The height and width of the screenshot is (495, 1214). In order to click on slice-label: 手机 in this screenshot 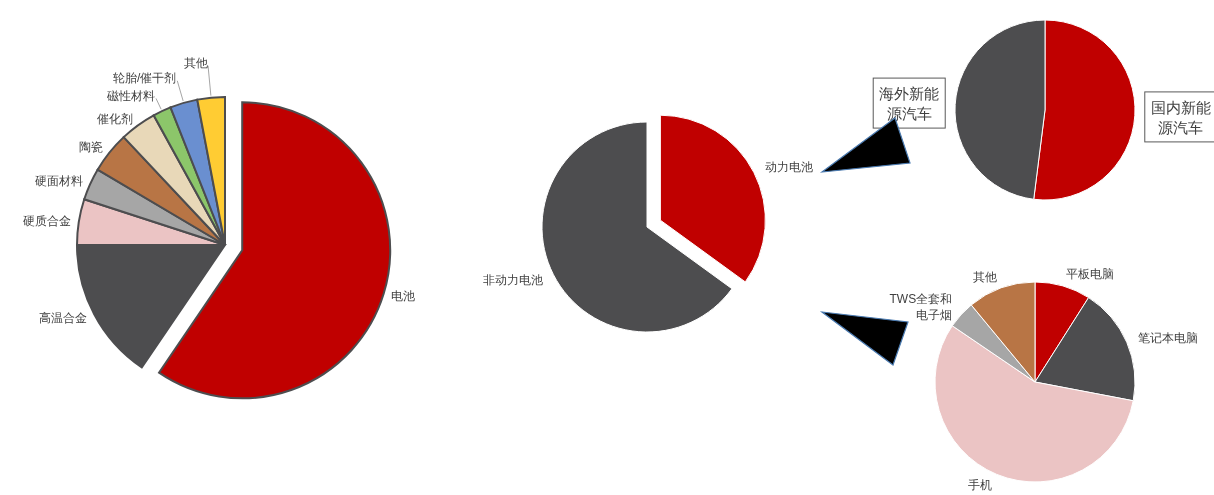, I will do `click(980, 485)`.